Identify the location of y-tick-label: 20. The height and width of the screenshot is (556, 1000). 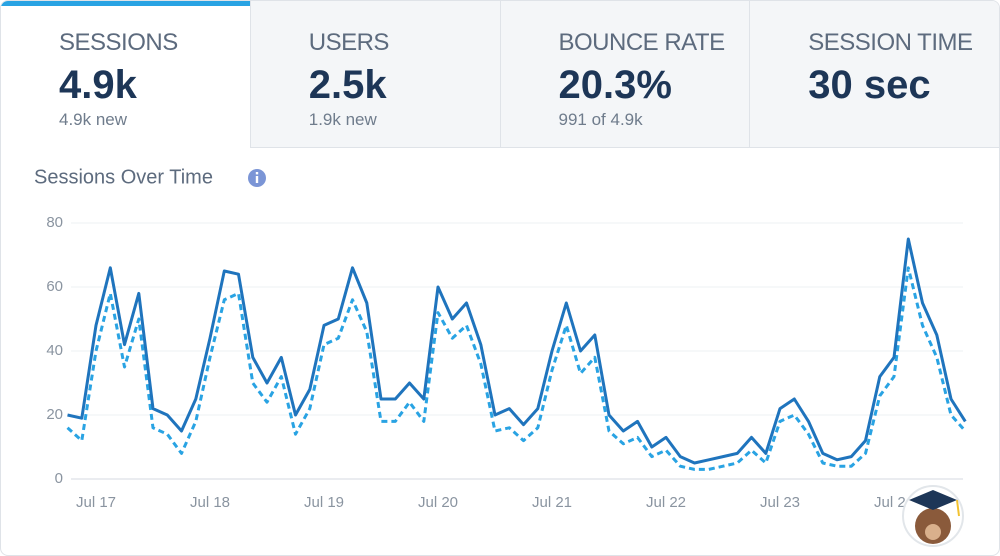
(54, 414).